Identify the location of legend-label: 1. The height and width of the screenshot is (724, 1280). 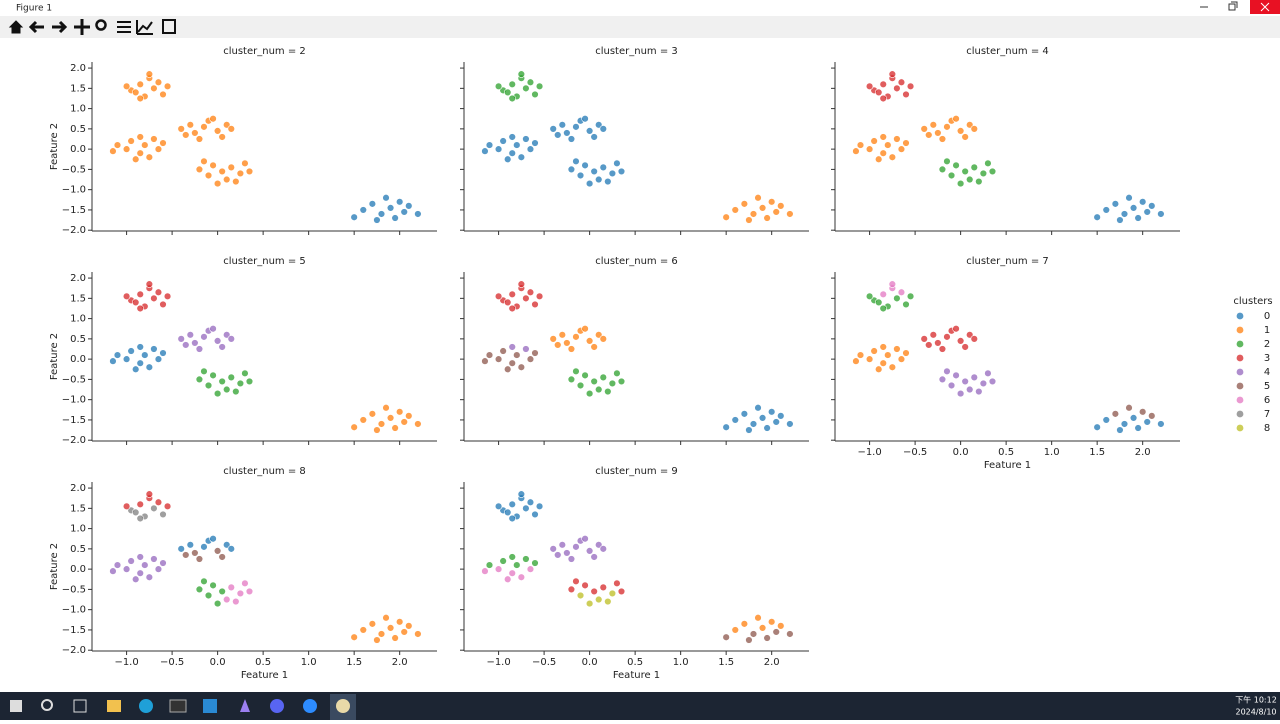
(1267, 330).